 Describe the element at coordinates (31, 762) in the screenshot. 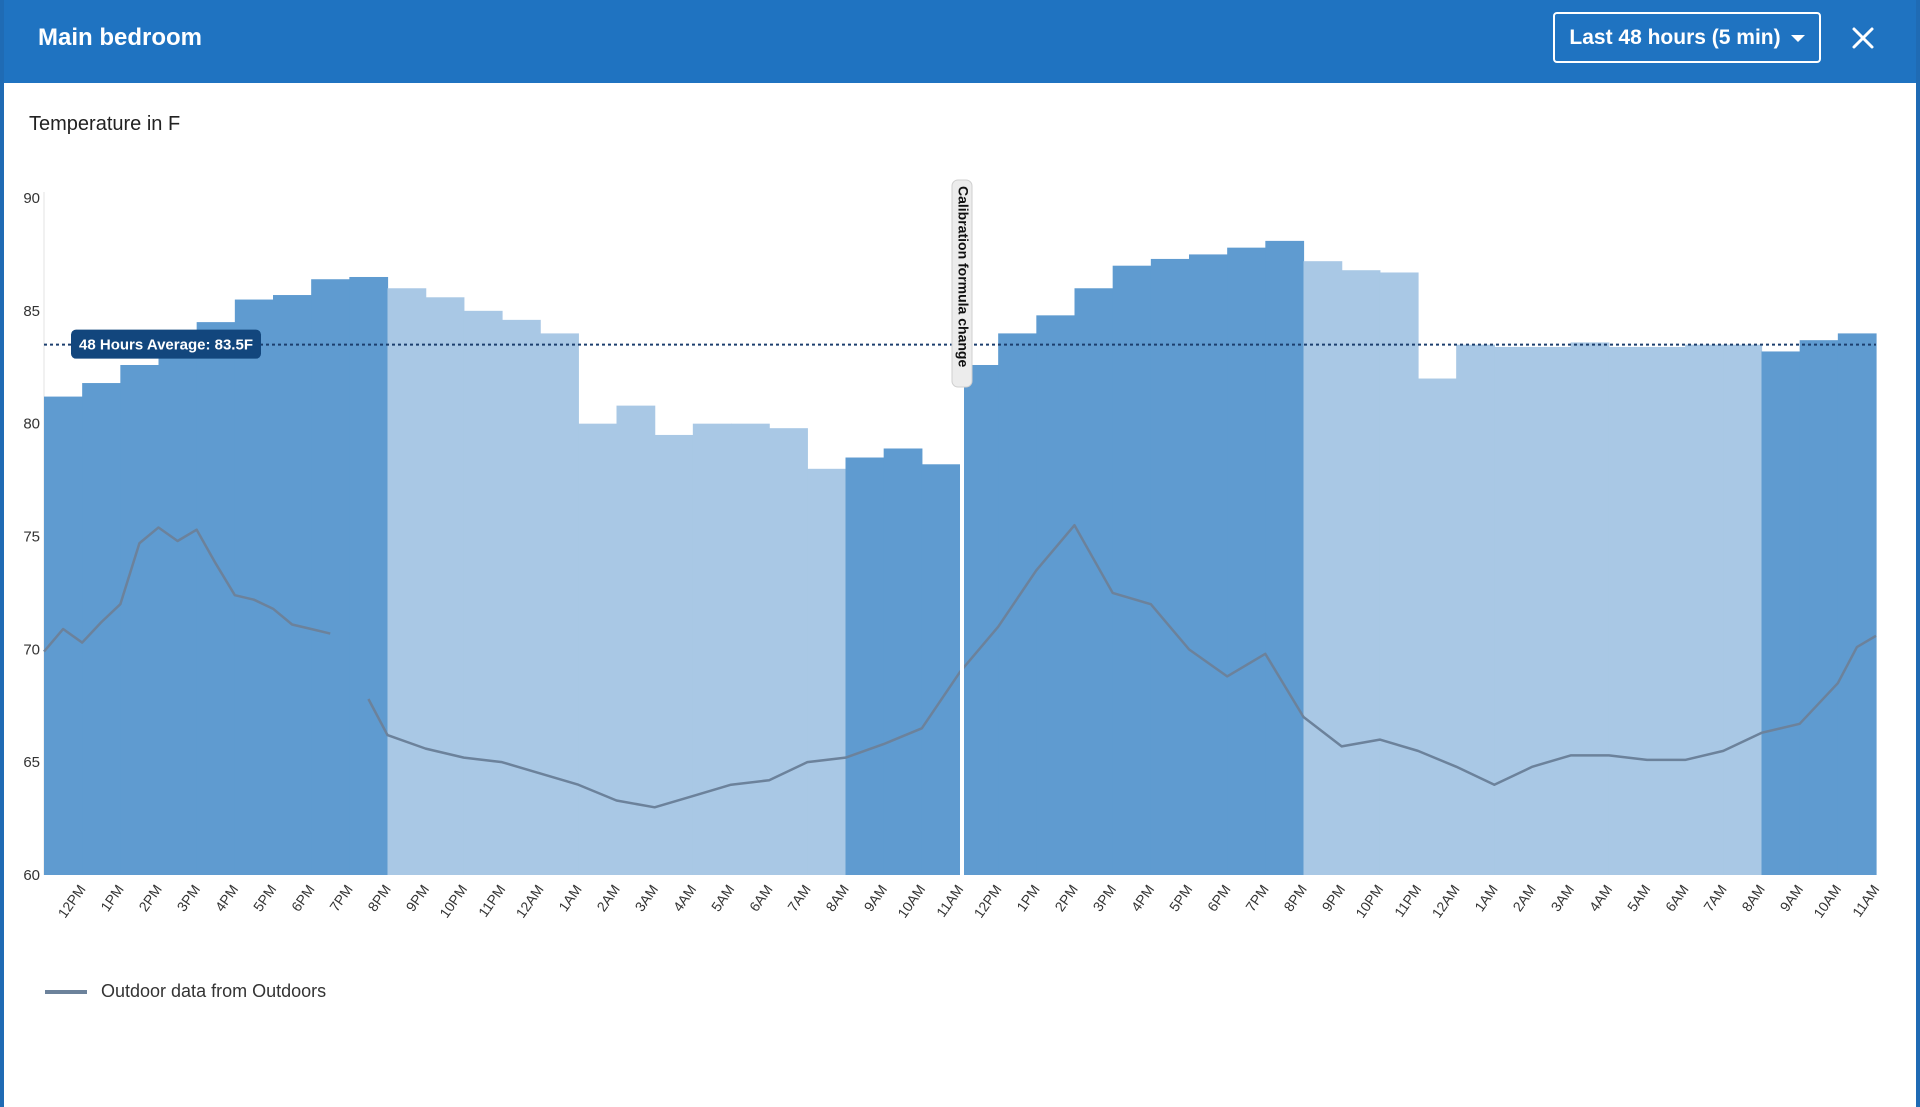

I see `y-tick-label: 65` at that location.